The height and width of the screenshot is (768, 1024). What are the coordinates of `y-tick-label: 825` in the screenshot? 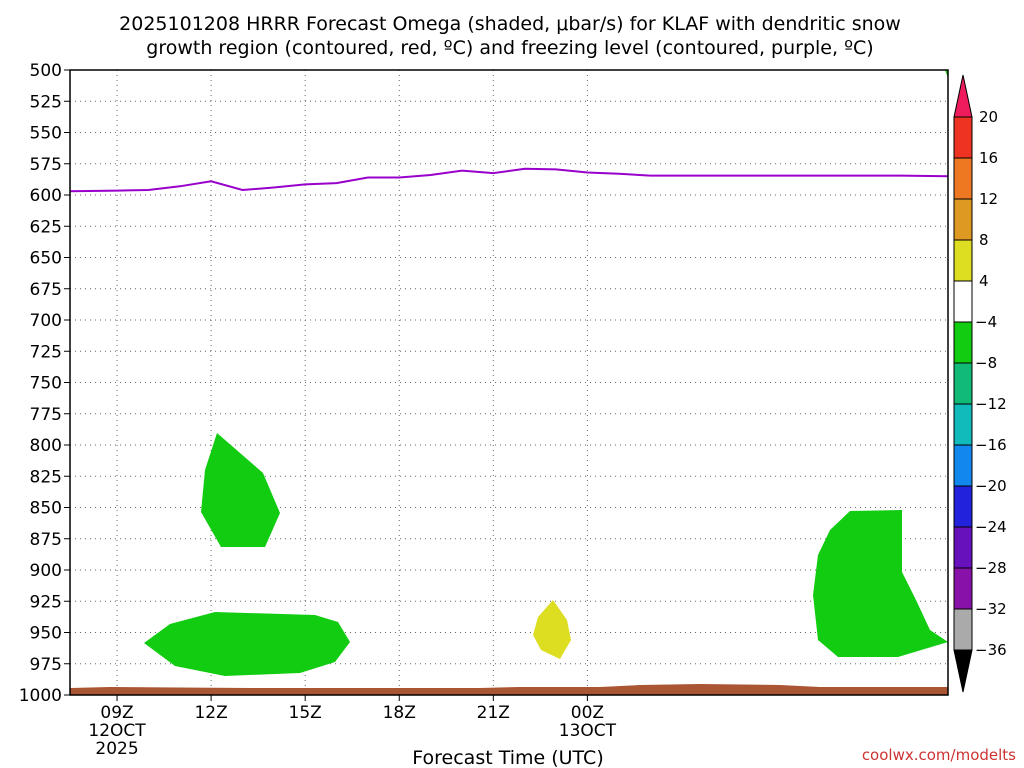 It's located at (46, 477).